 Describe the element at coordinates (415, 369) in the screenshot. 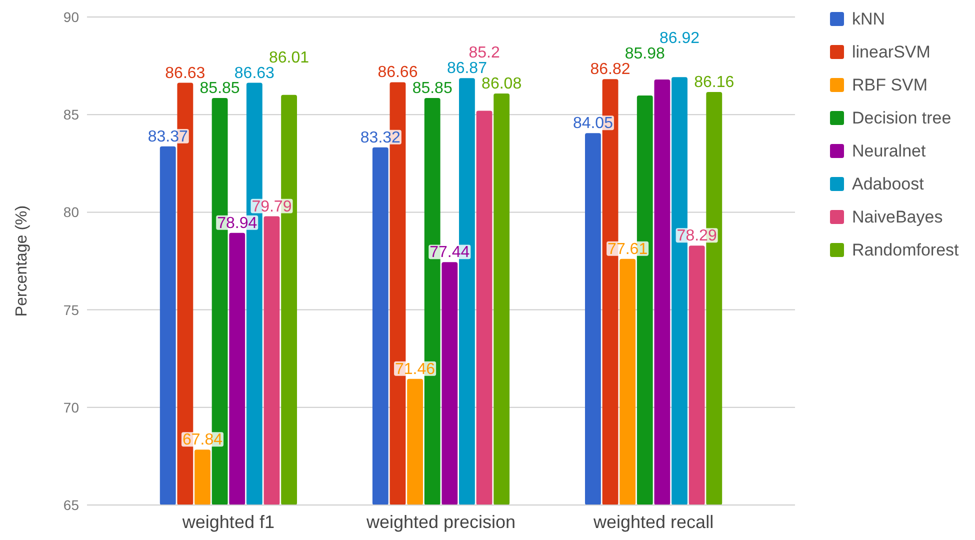

I see `data-label: 71.46` at that location.